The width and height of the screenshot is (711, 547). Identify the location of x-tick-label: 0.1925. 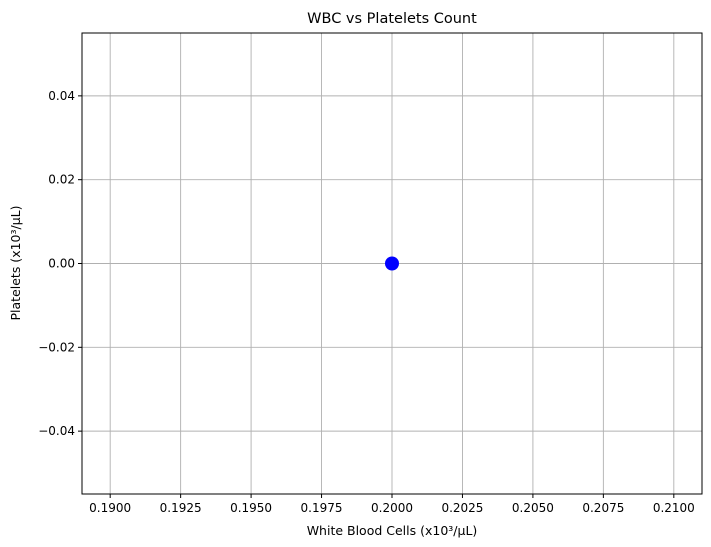
(181, 508).